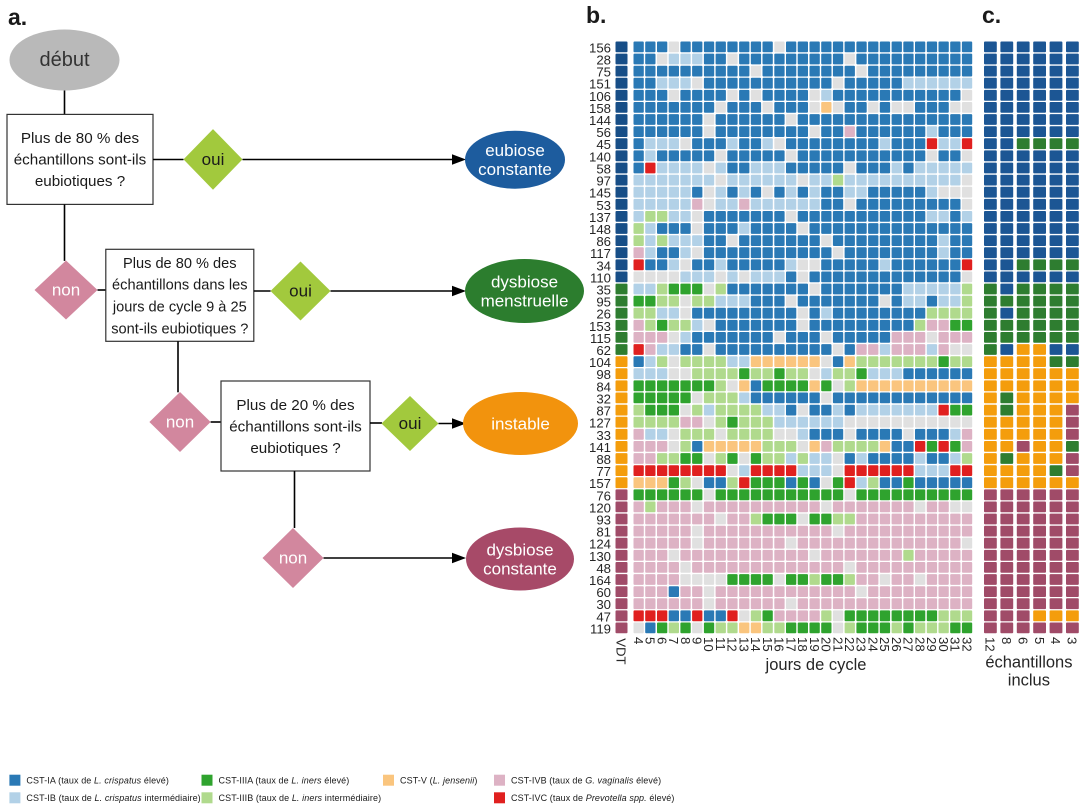 The image size is (1090, 809). Describe the element at coordinates (600, 277) in the screenshot. I see `svg-text: 110` at that location.